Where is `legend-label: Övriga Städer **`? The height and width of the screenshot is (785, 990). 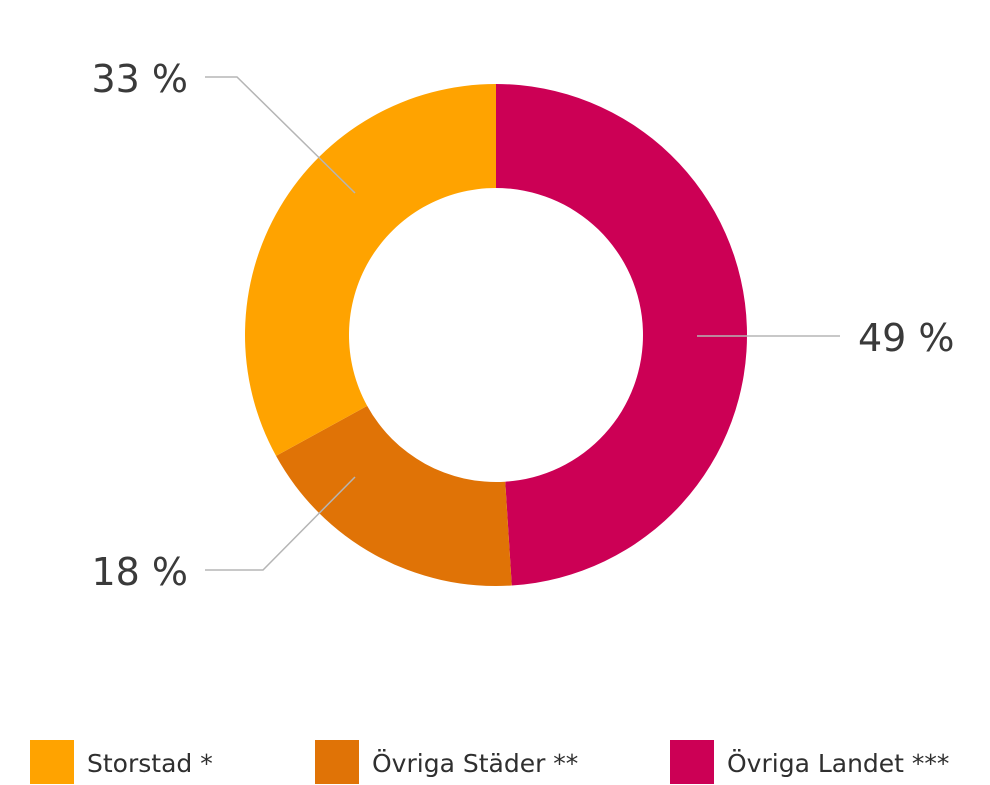
legend-label: Övriga Städer ** is located at coordinates (475, 763).